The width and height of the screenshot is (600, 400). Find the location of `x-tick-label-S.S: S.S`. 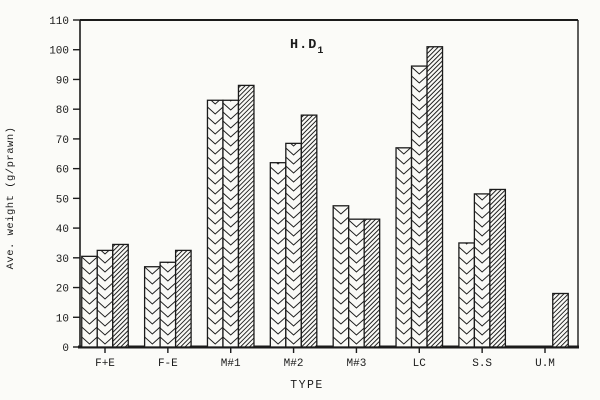

x-tick-label-S.S: S.S is located at coordinates (482, 364).